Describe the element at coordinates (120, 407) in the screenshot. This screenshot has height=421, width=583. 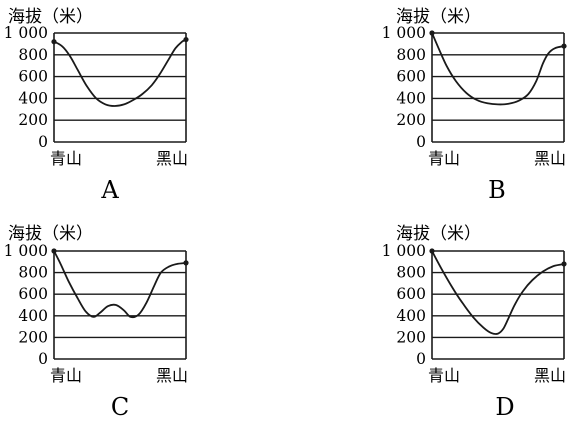
I see `option-label: C` at that location.